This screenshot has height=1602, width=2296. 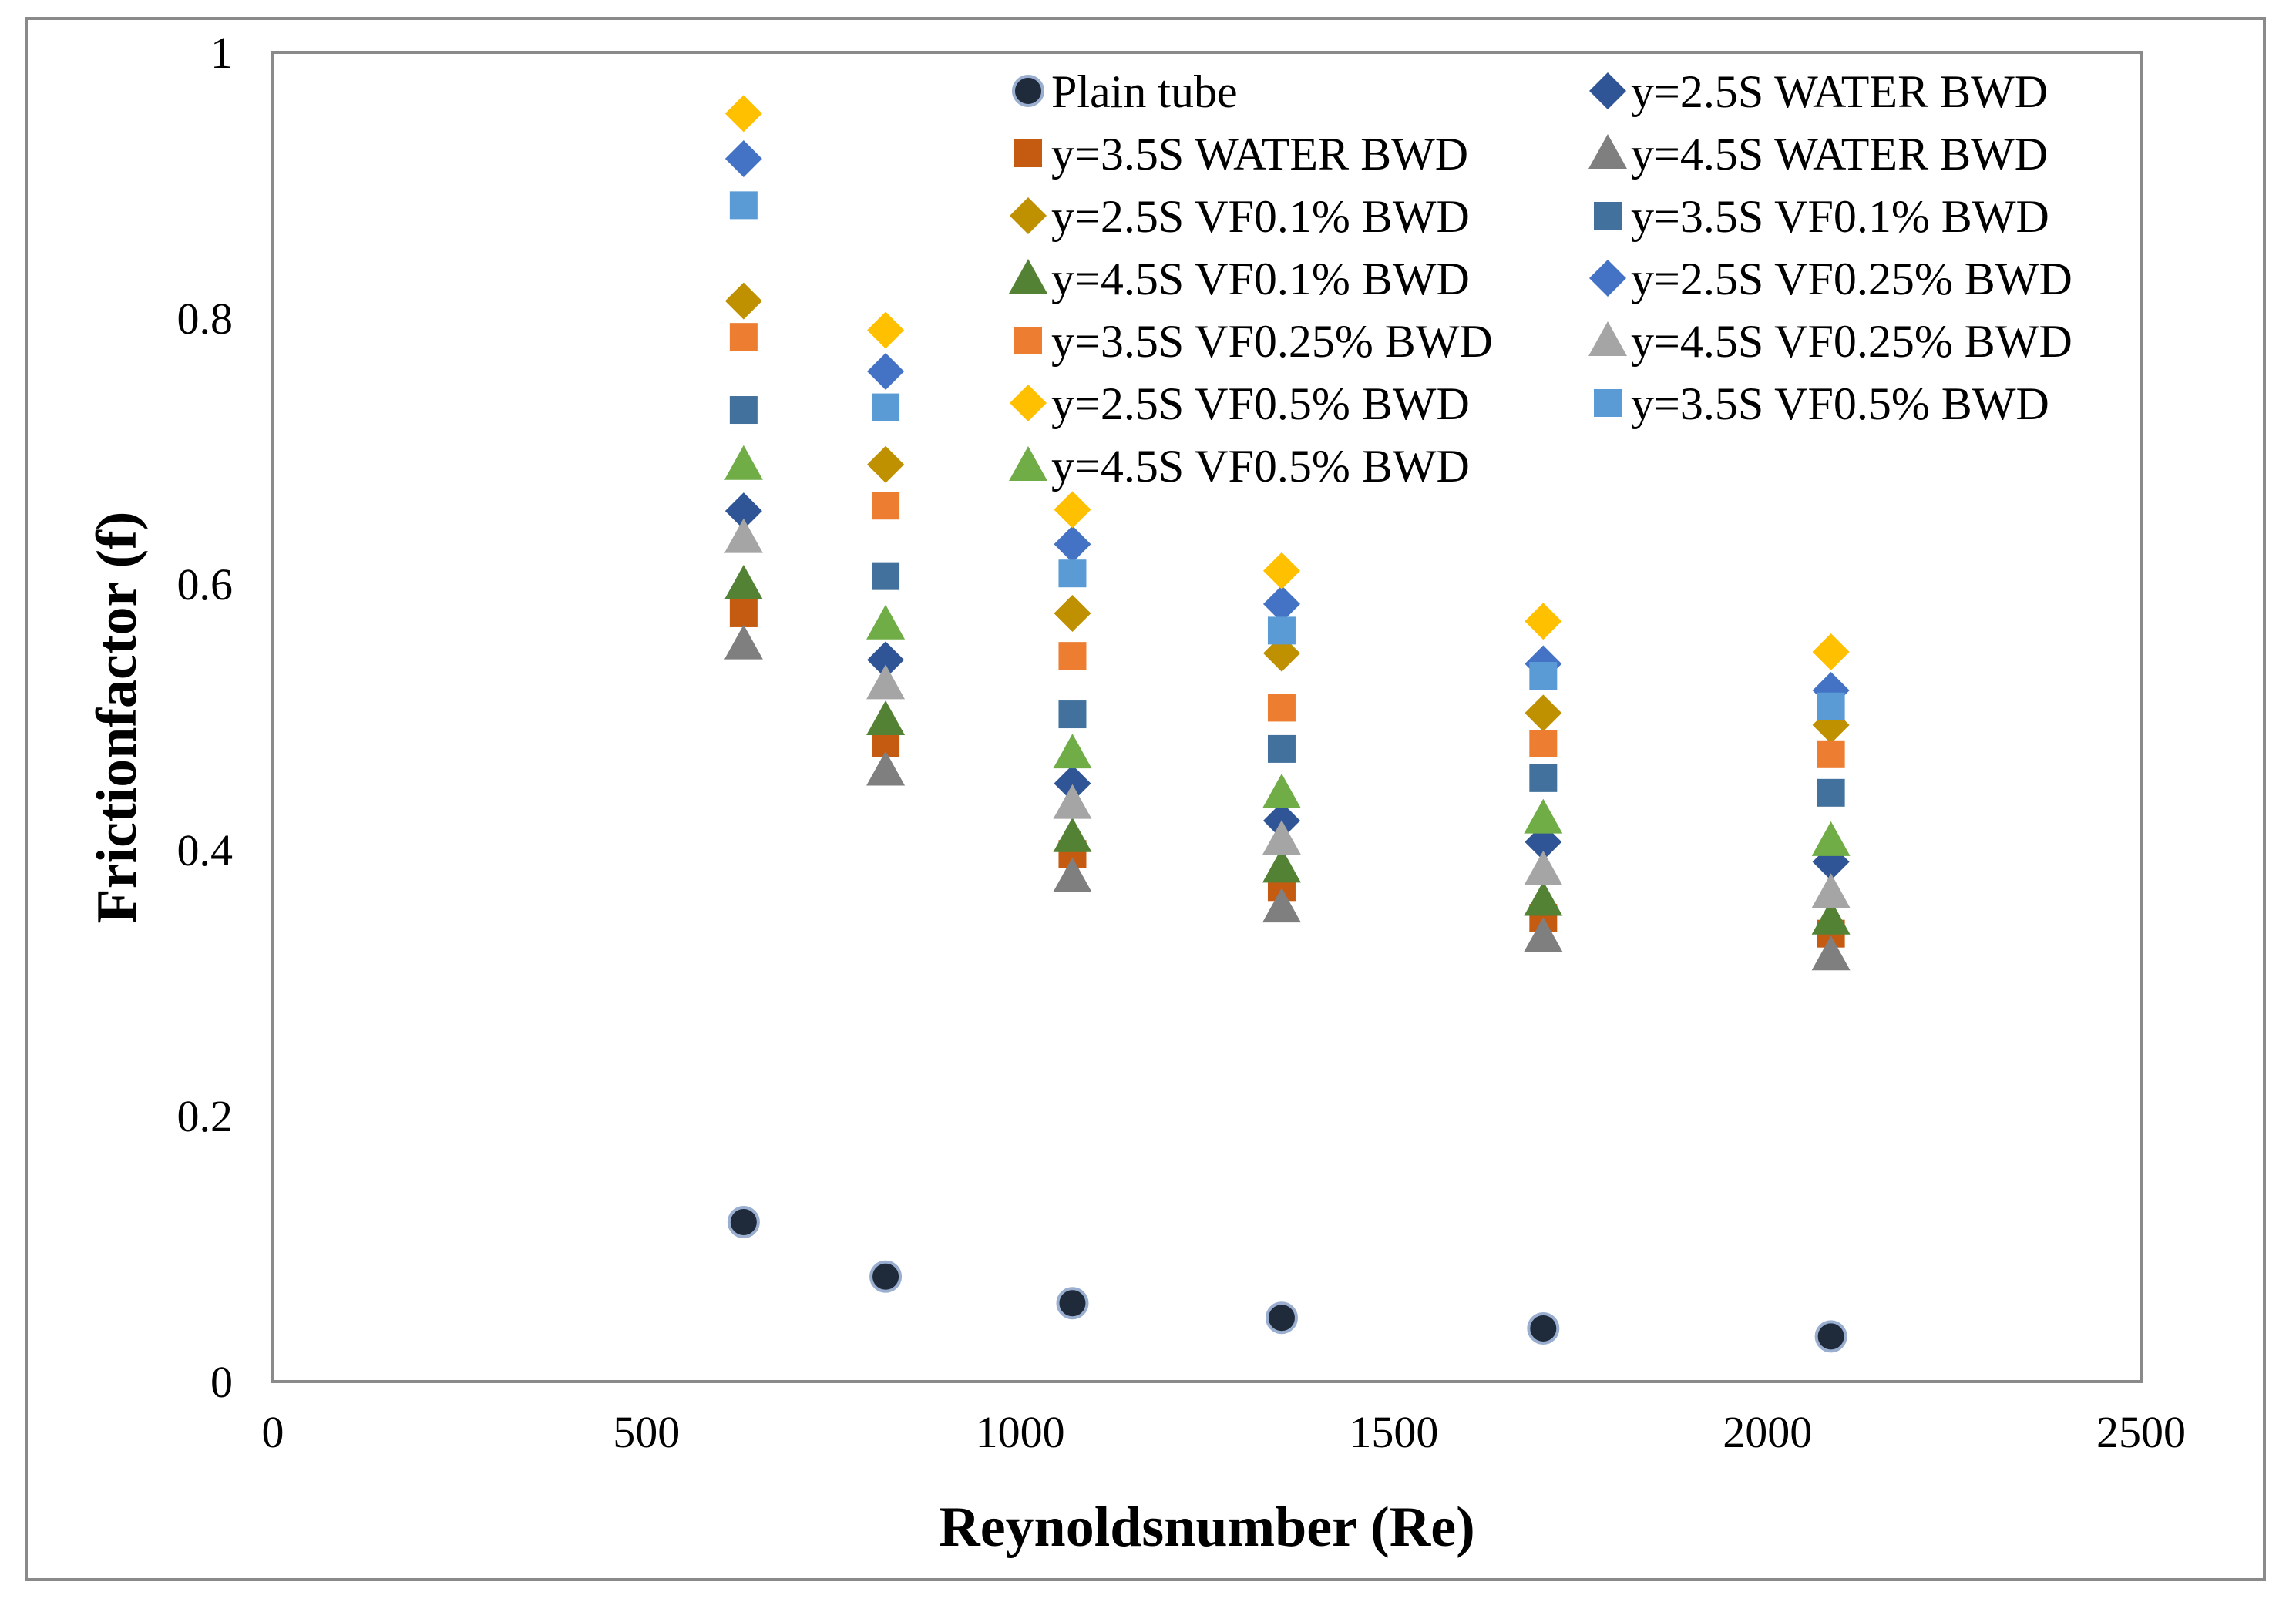 What do you see at coordinates (1259, 154) in the screenshot?
I see `legend-label: y=3.5S WATER BWD` at bounding box center [1259, 154].